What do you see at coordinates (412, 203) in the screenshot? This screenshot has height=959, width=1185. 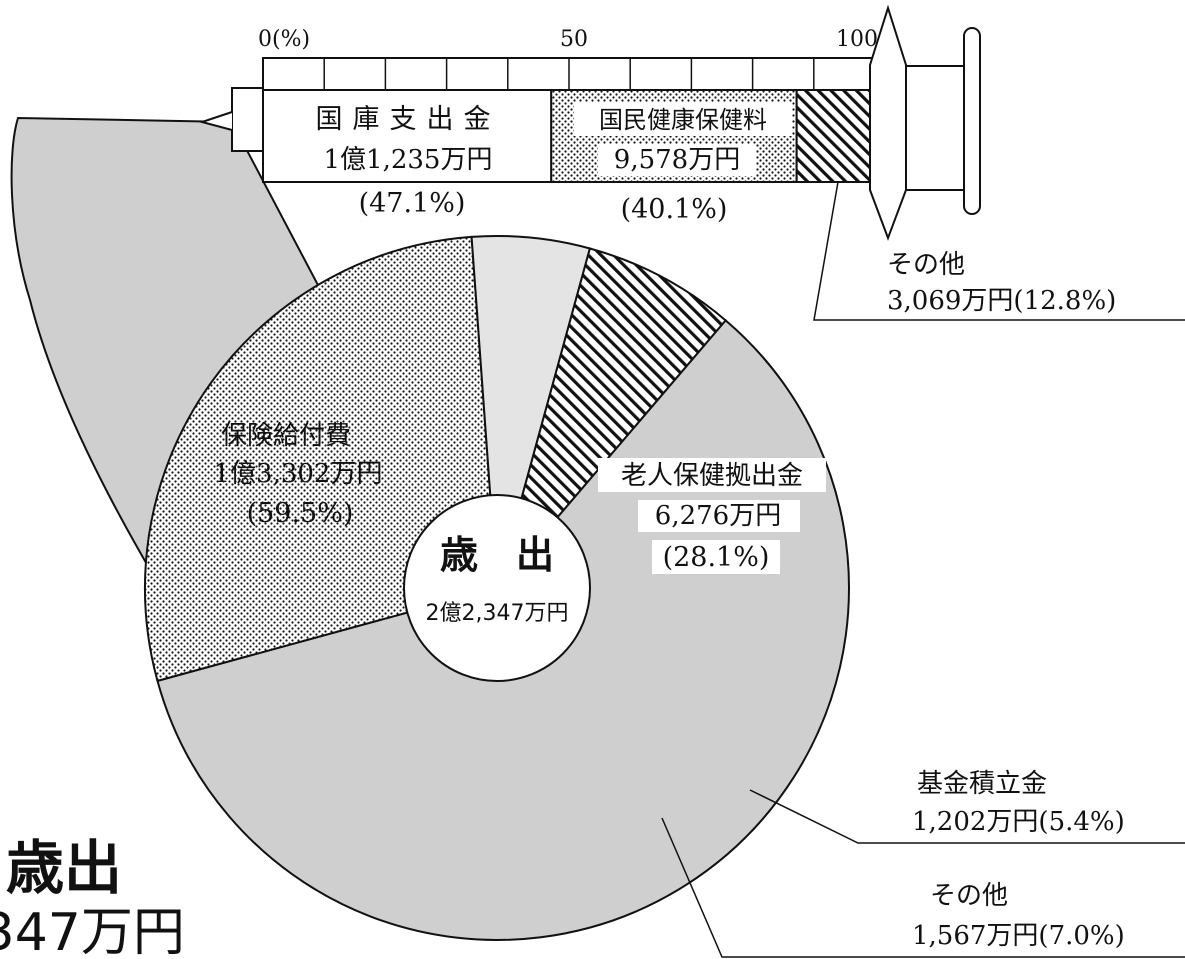 I see `bar-label-kokko-percent: (47.1%)` at bounding box center [412, 203].